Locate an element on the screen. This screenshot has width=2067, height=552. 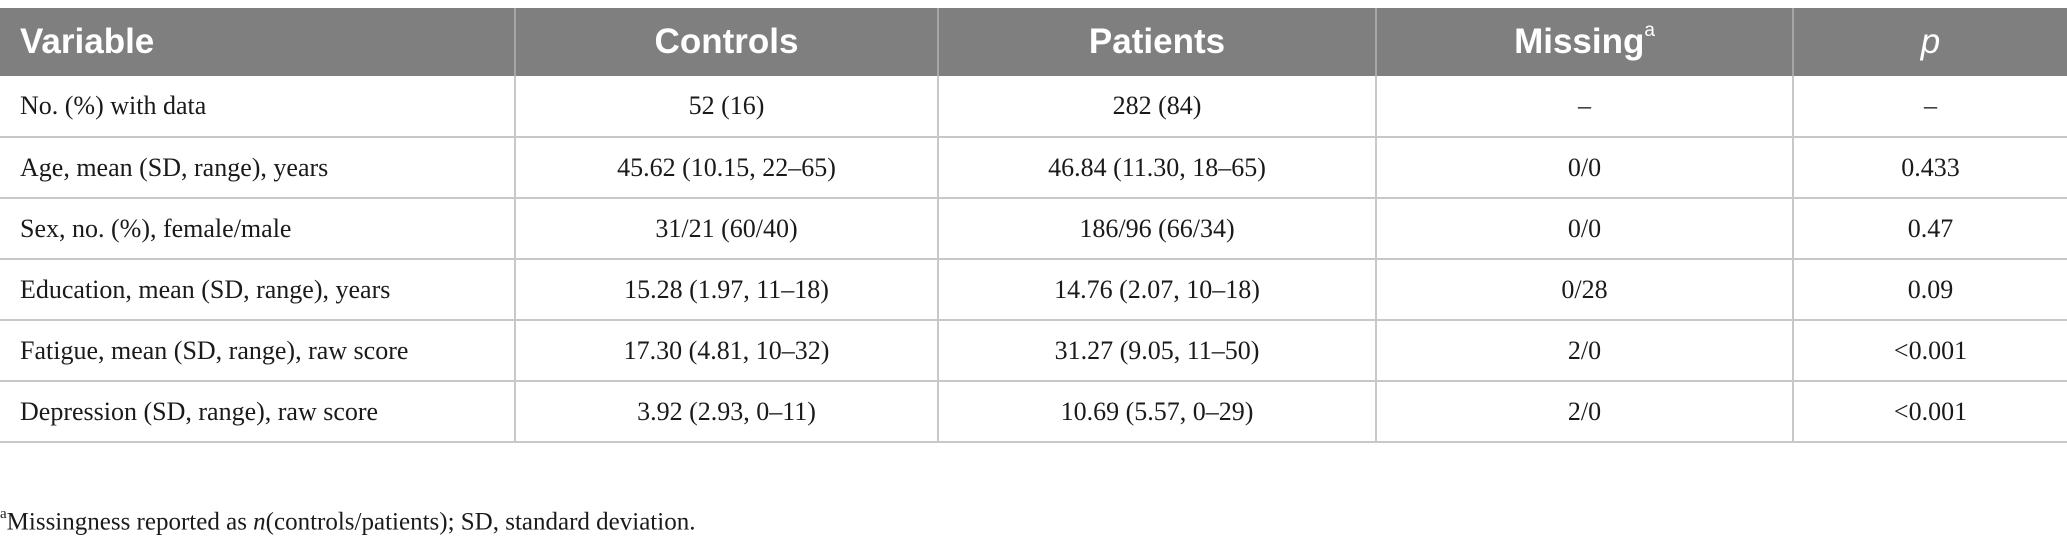
cell-p-value: 0.433 is located at coordinates (1929, 168).